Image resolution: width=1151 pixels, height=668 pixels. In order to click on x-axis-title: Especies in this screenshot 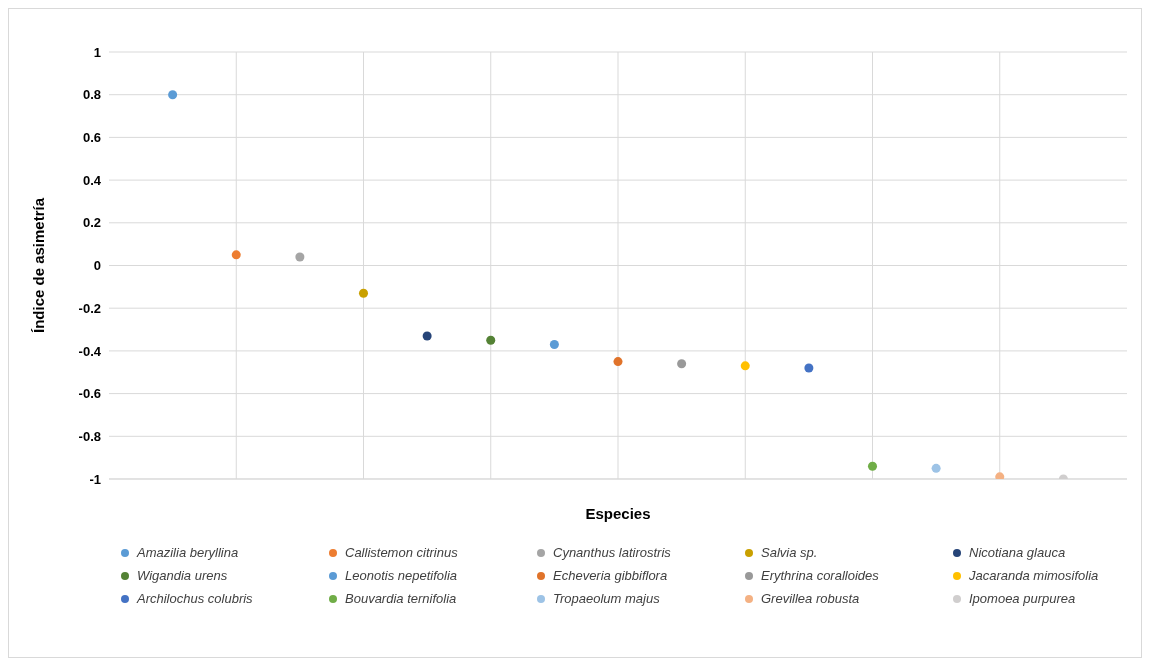, I will do `click(618, 513)`.